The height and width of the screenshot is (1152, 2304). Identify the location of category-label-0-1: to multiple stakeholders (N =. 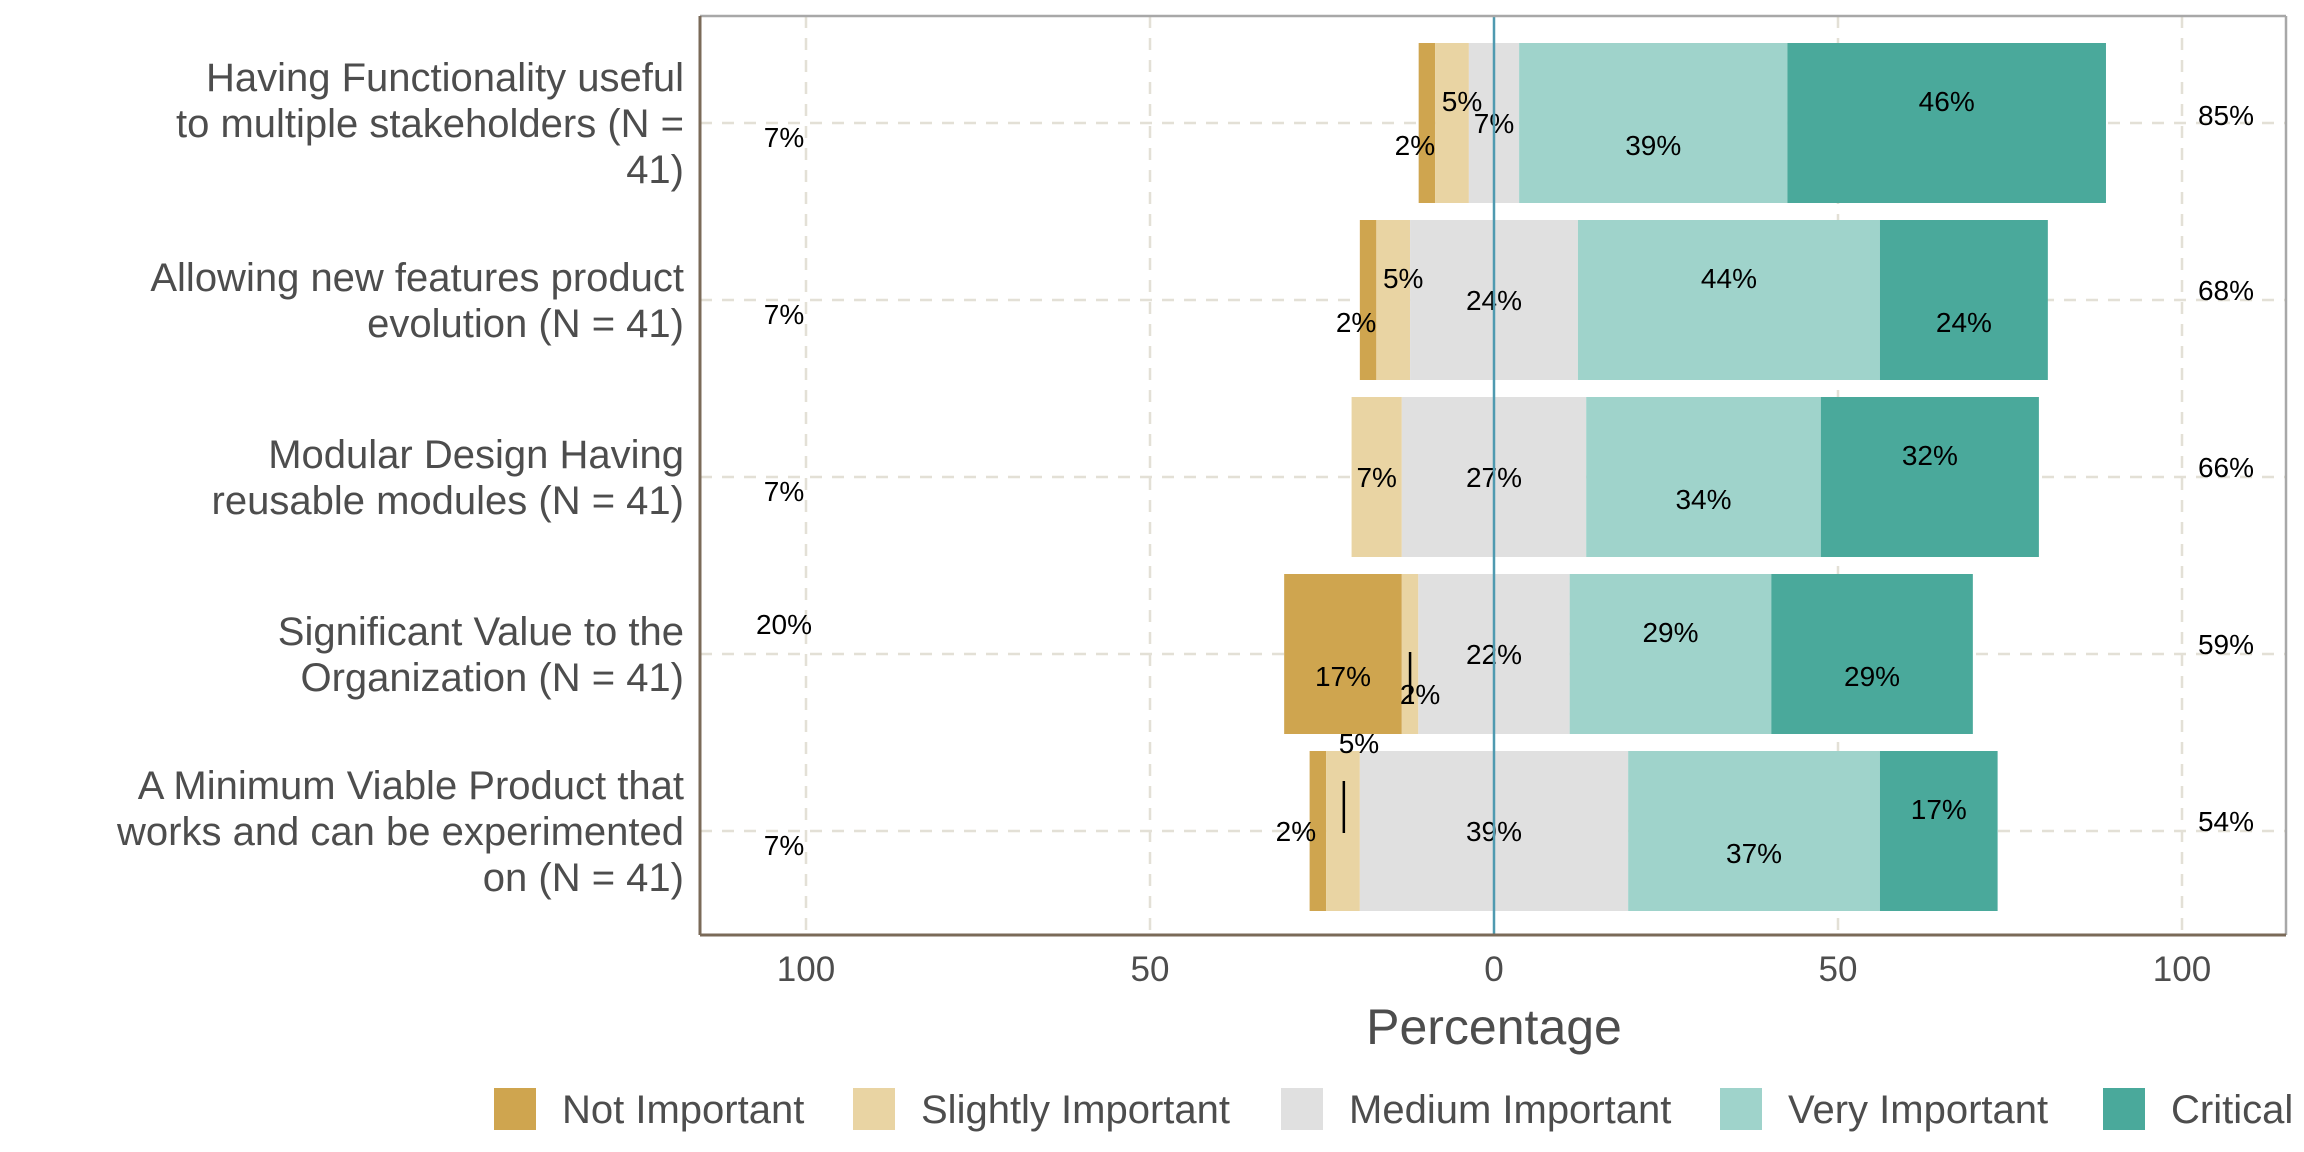
(430, 124).